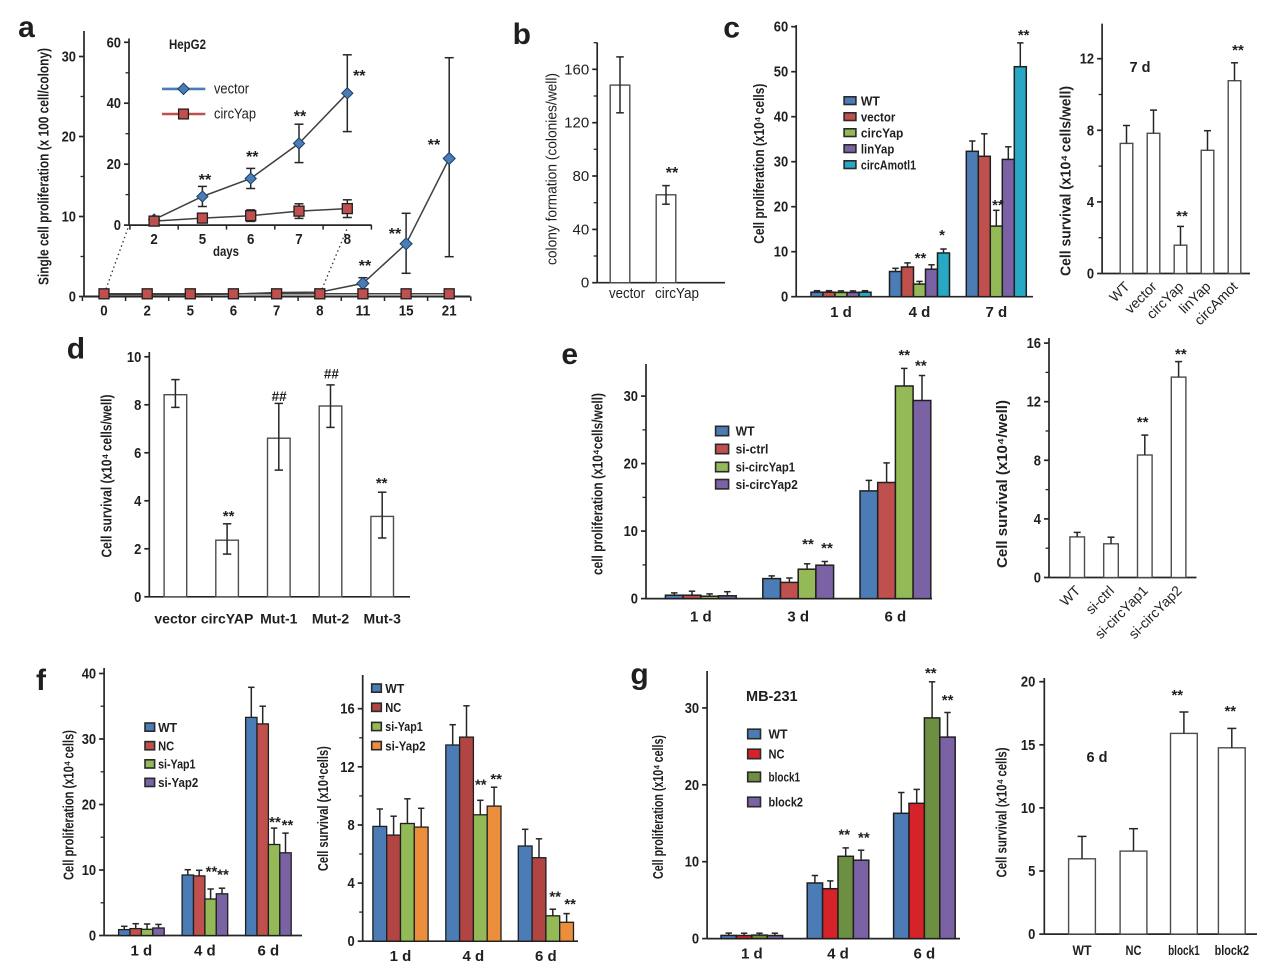 This screenshot has width=1269, height=970. I want to click on svg-text: si-ctrl, so click(752, 449).